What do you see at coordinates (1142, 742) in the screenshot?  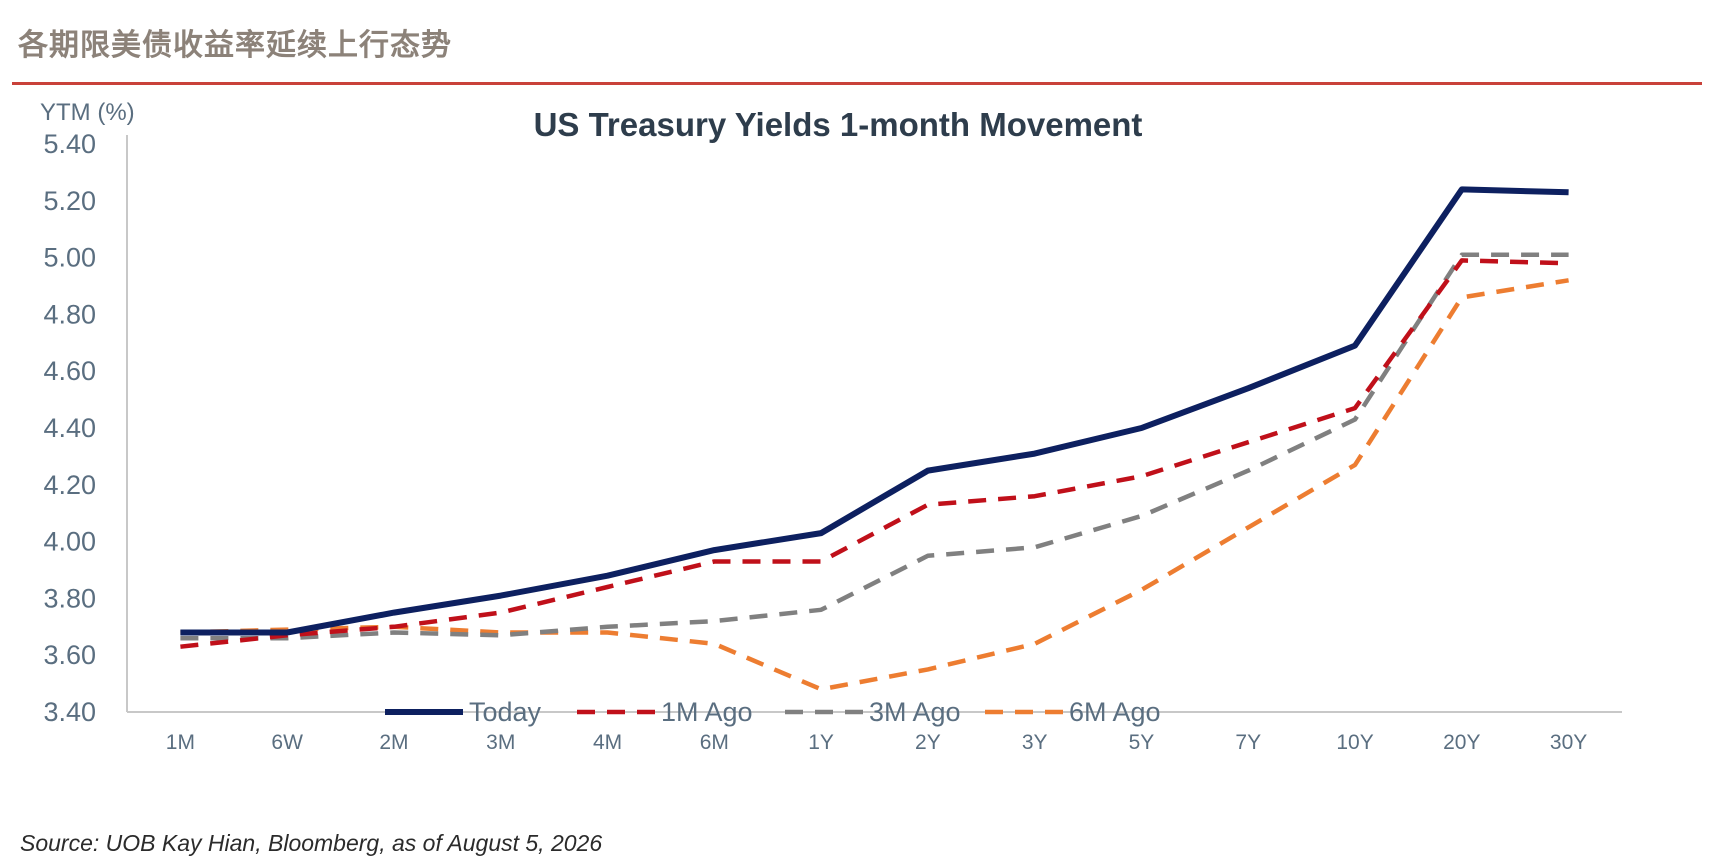 I see `x-tick-label: 5Y` at bounding box center [1142, 742].